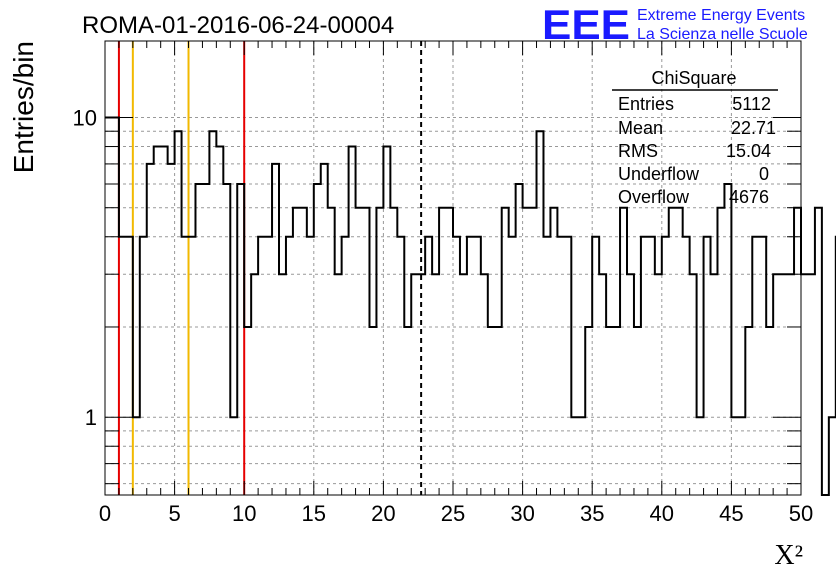  Describe the element at coordinates (383, 513) in the screenshot. I see `x-tick-label: 20` at that location.